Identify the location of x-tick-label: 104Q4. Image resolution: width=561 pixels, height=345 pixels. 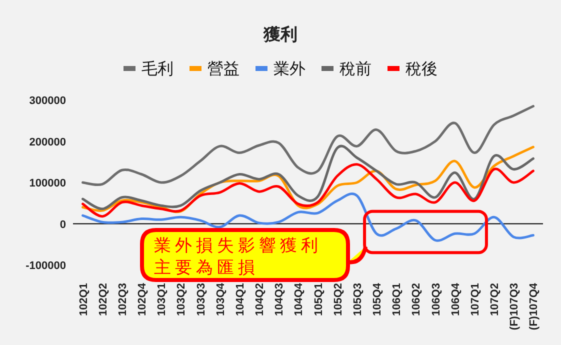
(299, 299).